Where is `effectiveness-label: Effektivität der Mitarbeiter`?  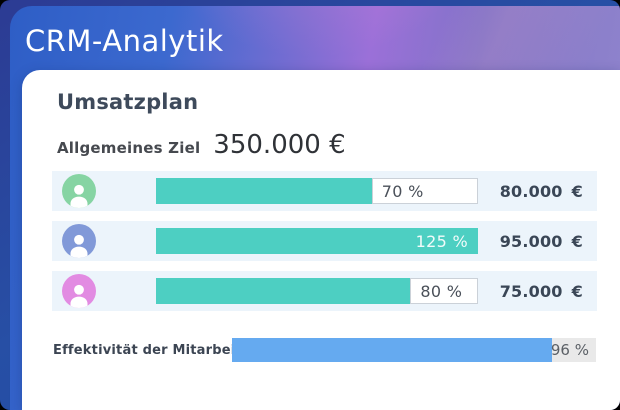
effectiveness-label: Effektivität der Mitarbeiter is located at coordinates (155, 350).